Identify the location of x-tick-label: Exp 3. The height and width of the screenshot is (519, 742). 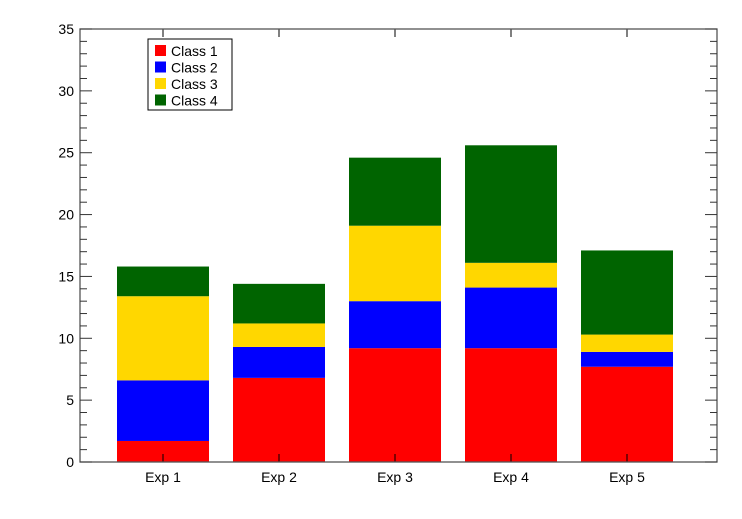
(395, 477).